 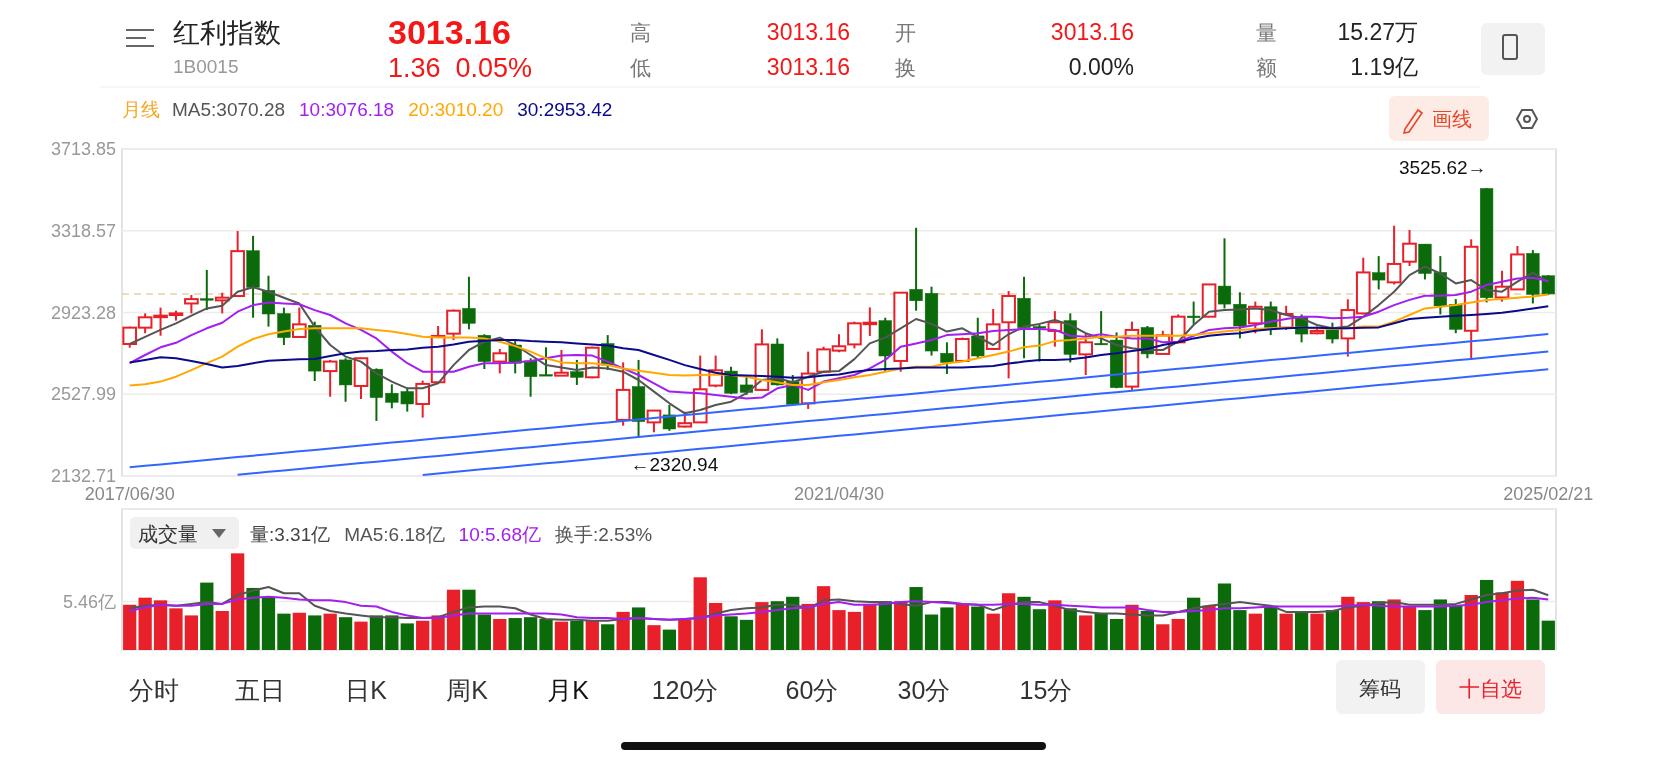 I want to click on text: 画线, so click(x=1452, y=119).